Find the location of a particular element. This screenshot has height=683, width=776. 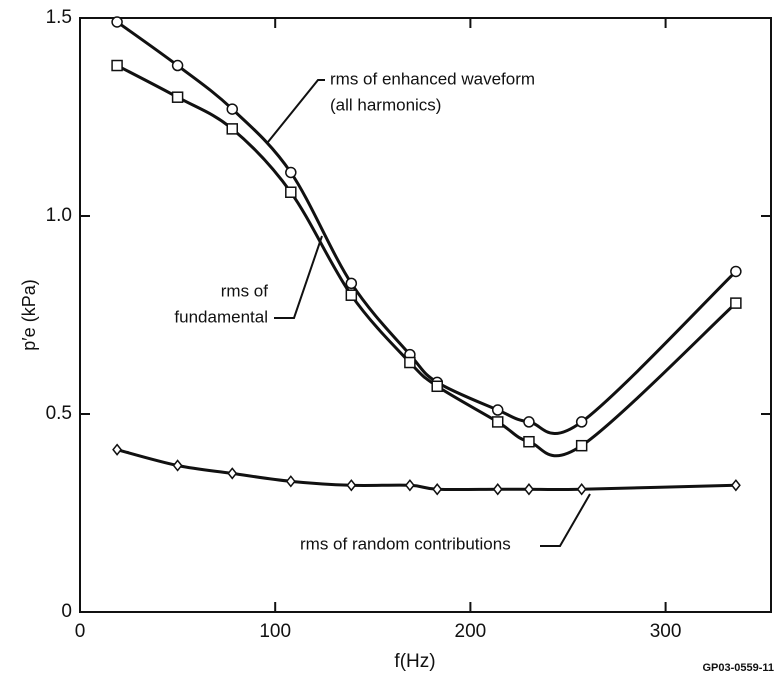

annotation: rms of is located at coordinates (245, 290).